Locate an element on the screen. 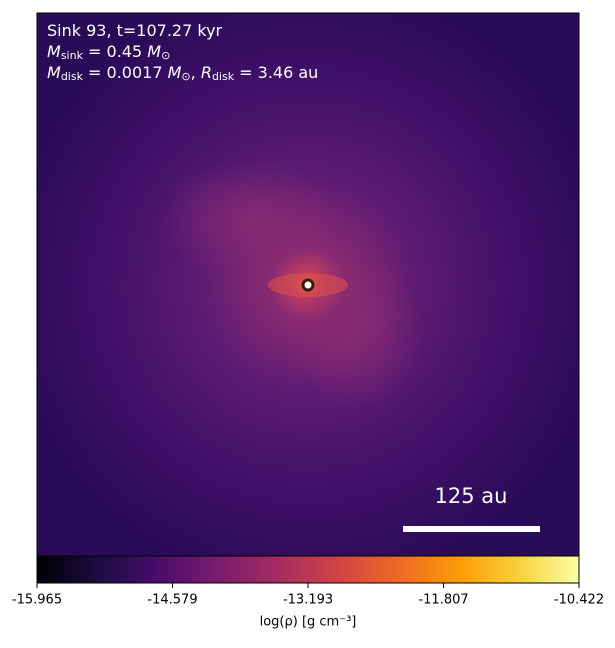  annotation: Sink 93, t=107.27 kyr is located at coordinates (135, 30).